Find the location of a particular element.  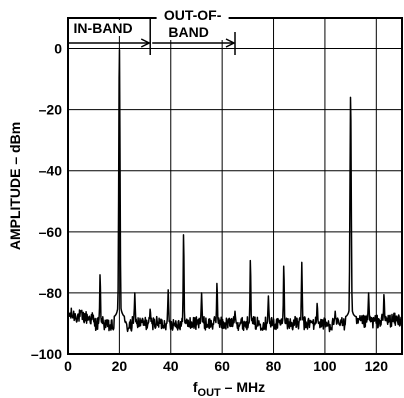

y-tick-labels: 0 –20 –40 –60 –80 –100 is located at coordinates (46, 201).